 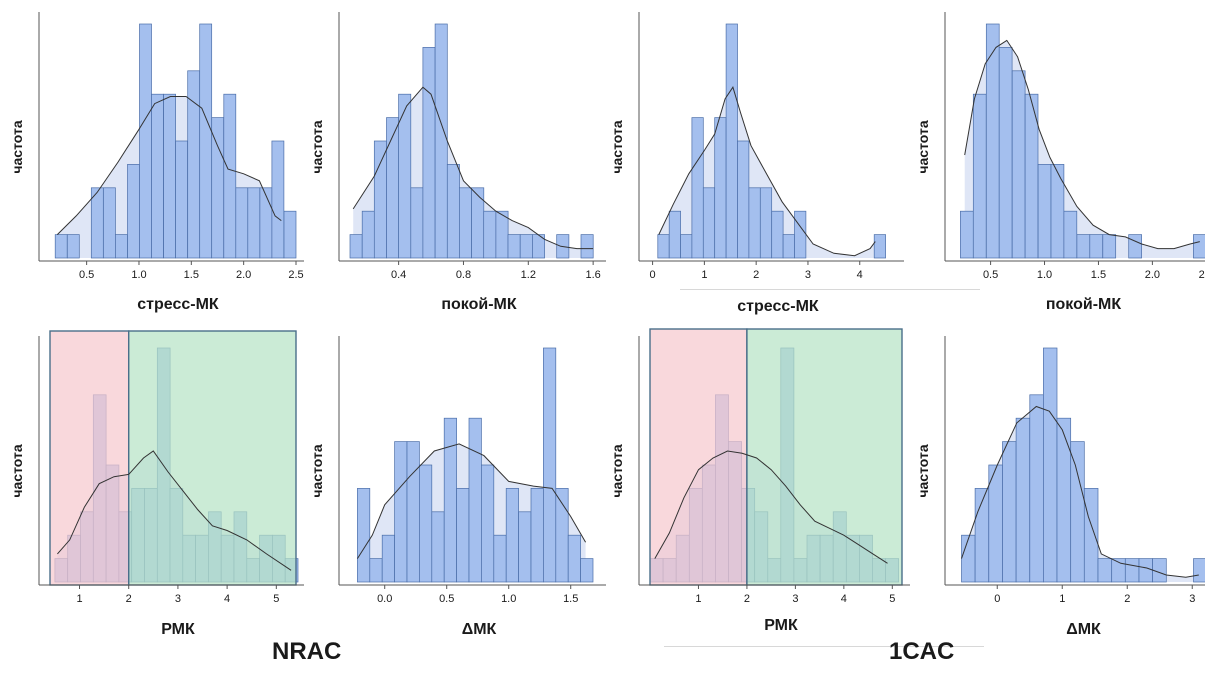 What do you see at coordinates (89, 458) in the screenshot?
I see `low-region-box` at bounding box center [89, 458].